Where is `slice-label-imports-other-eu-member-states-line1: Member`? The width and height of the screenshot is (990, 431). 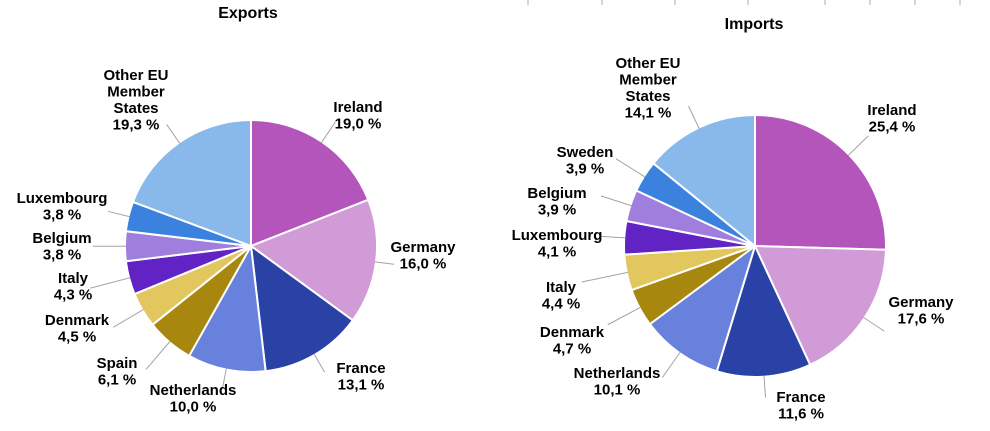 slice-label-imports-other-eu-member-states-line1: Member is located at coordinates (648, 80).